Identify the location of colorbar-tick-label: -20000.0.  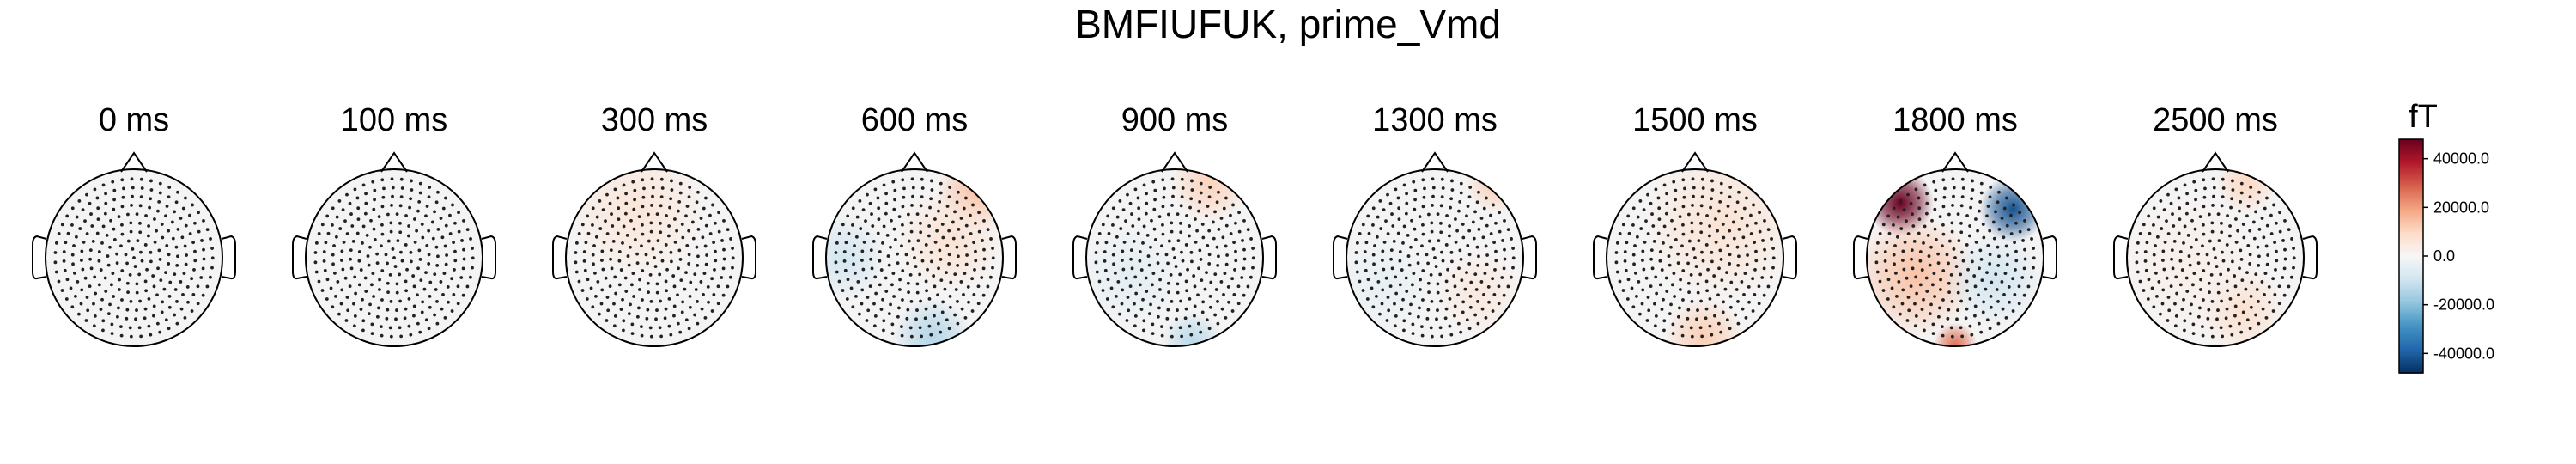
(2463, 305).